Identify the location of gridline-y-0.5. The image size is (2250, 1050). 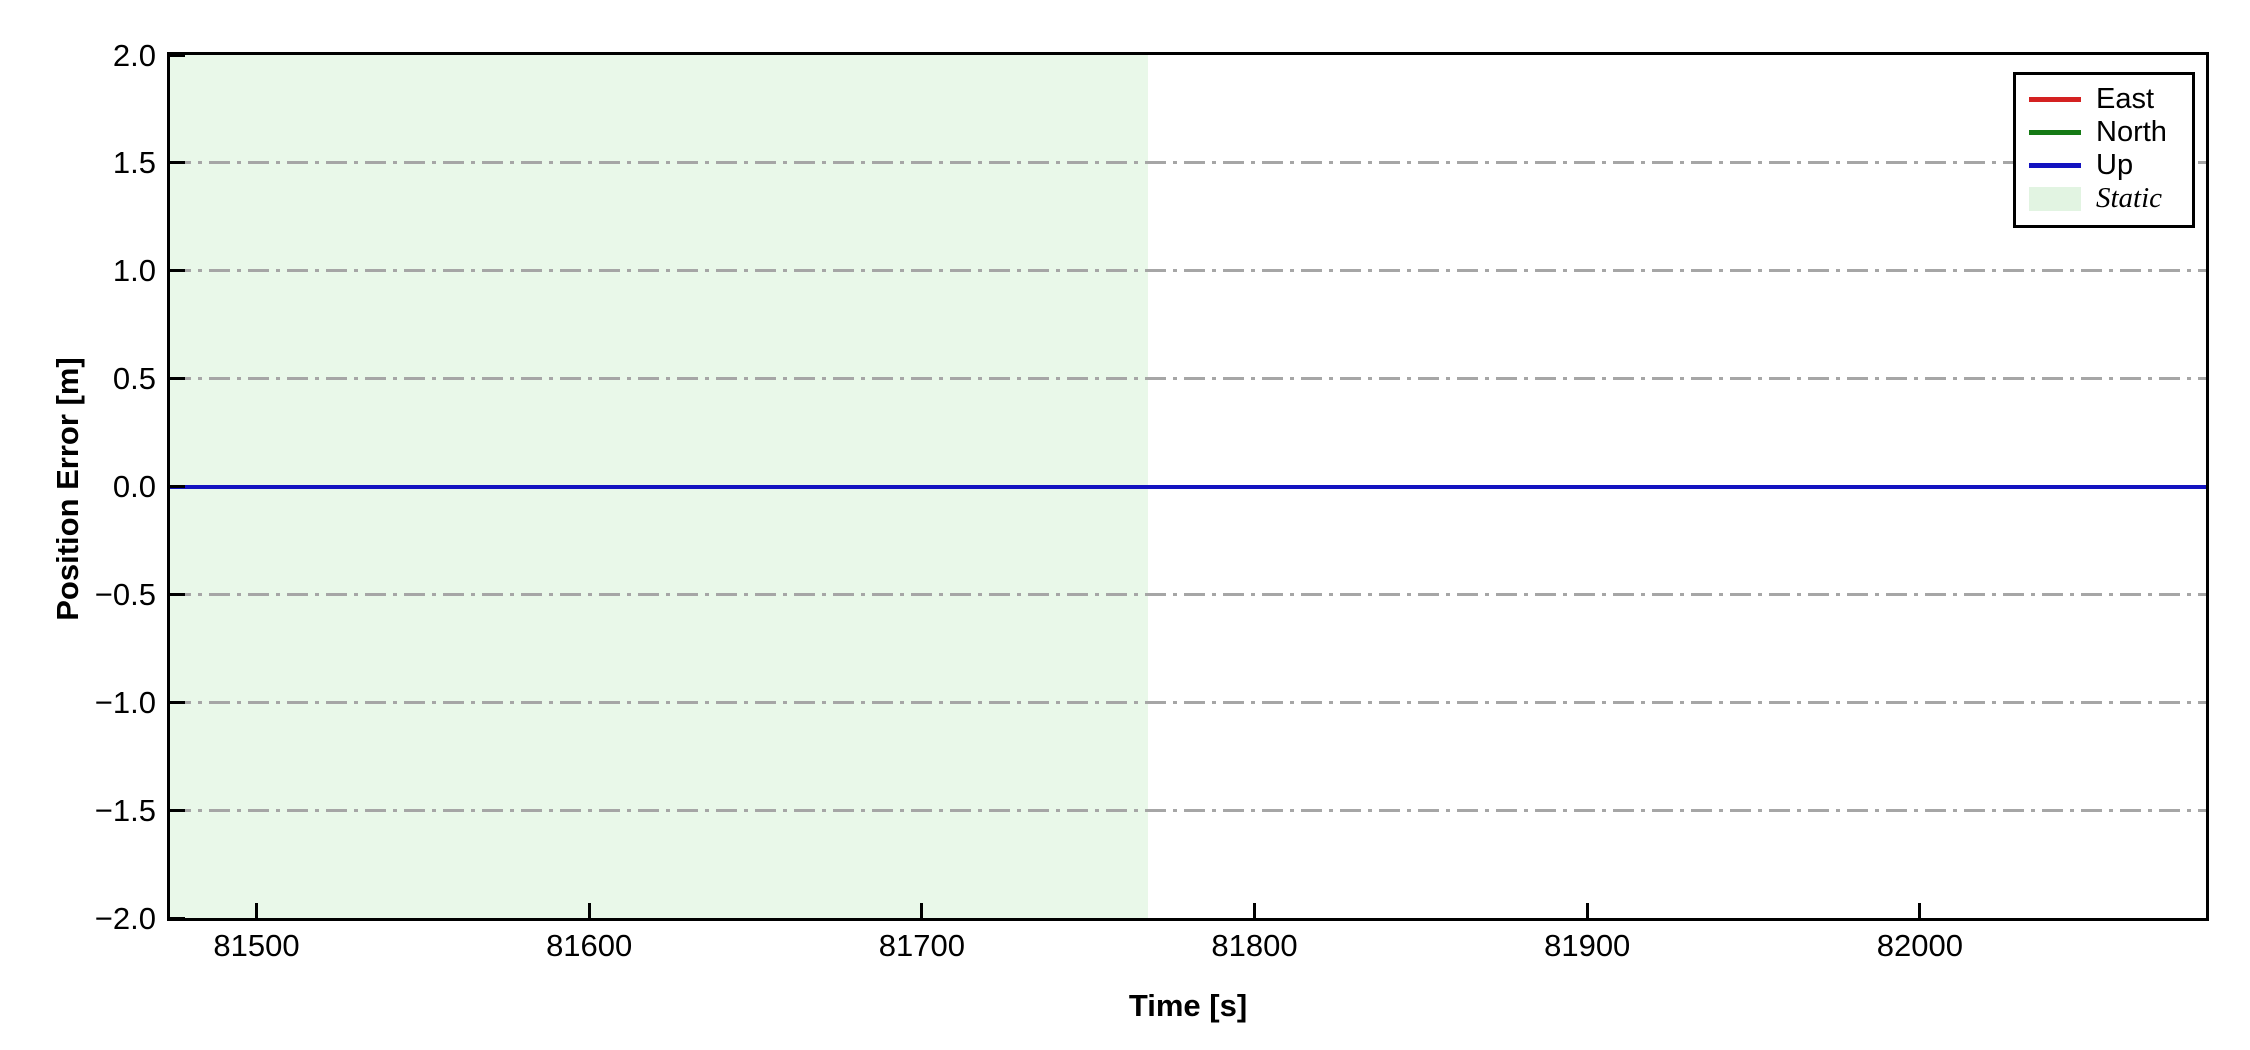
(1188, 379).